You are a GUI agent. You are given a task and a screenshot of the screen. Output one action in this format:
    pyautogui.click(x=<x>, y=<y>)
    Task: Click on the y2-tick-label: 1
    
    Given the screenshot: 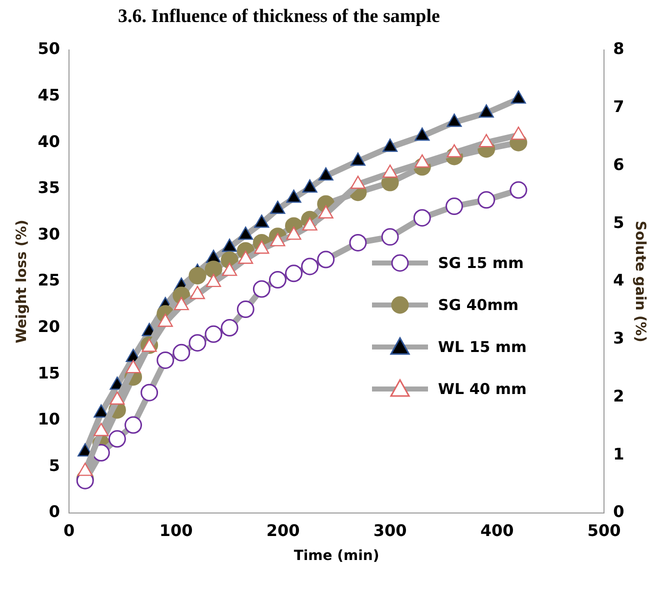 What is the action you would take?
    pyautogui.click(x=618, y=454)
    